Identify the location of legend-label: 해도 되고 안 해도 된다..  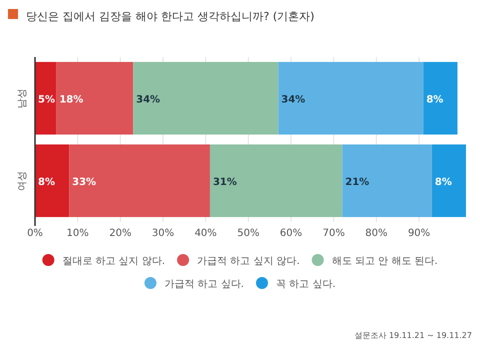
(385, 261).